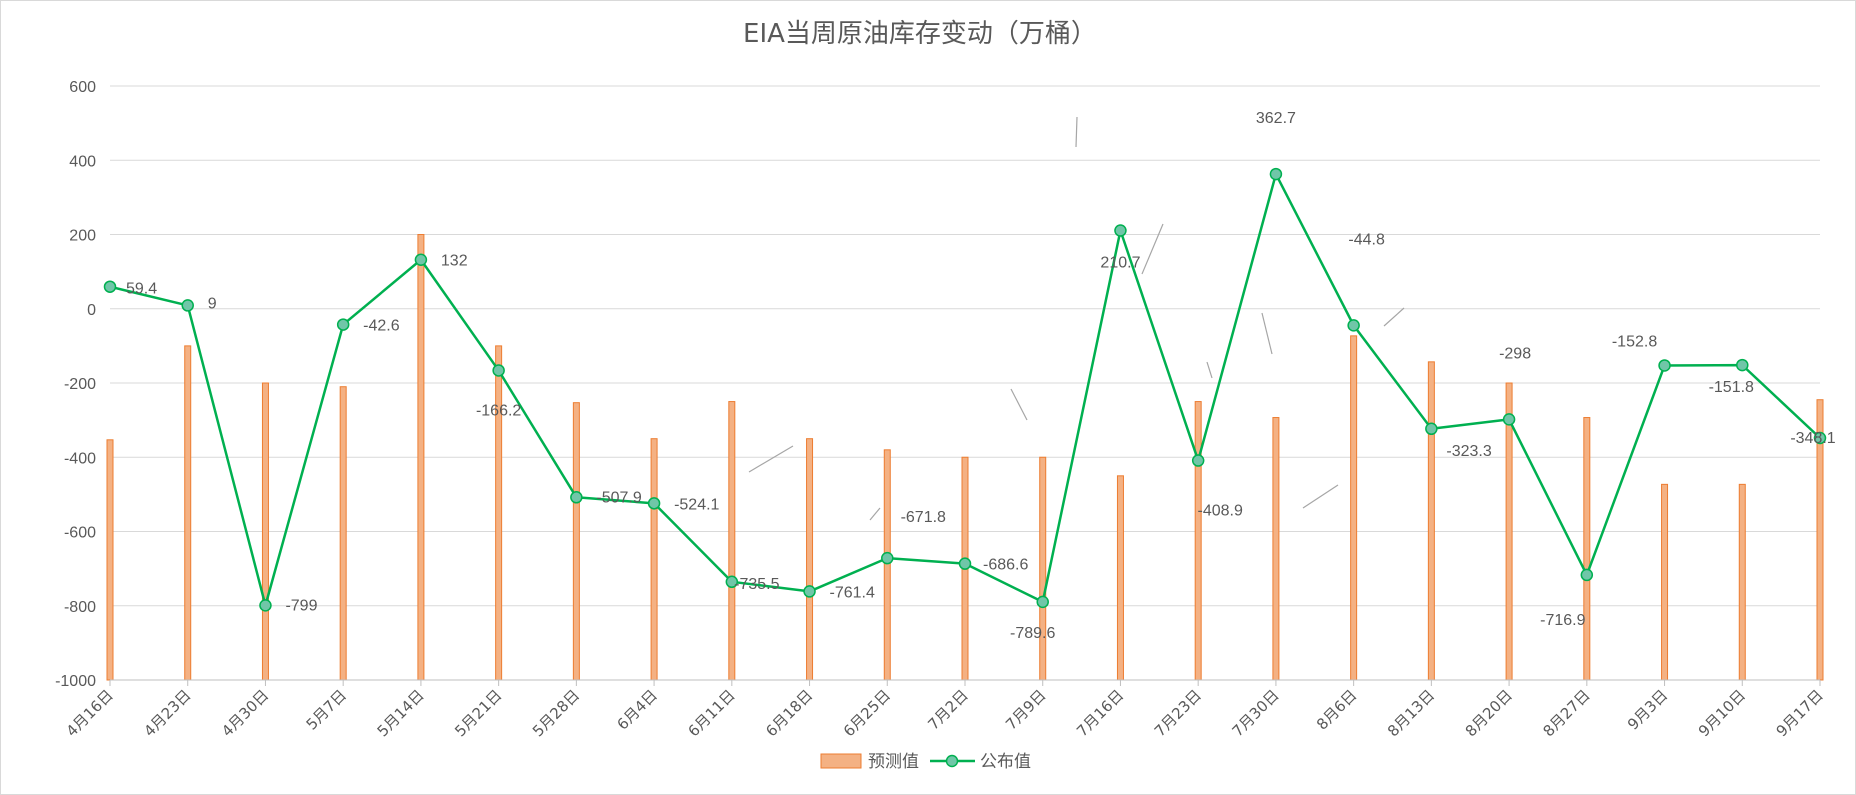  I want to click on actual-data-label: -298, so click(1515, 353).